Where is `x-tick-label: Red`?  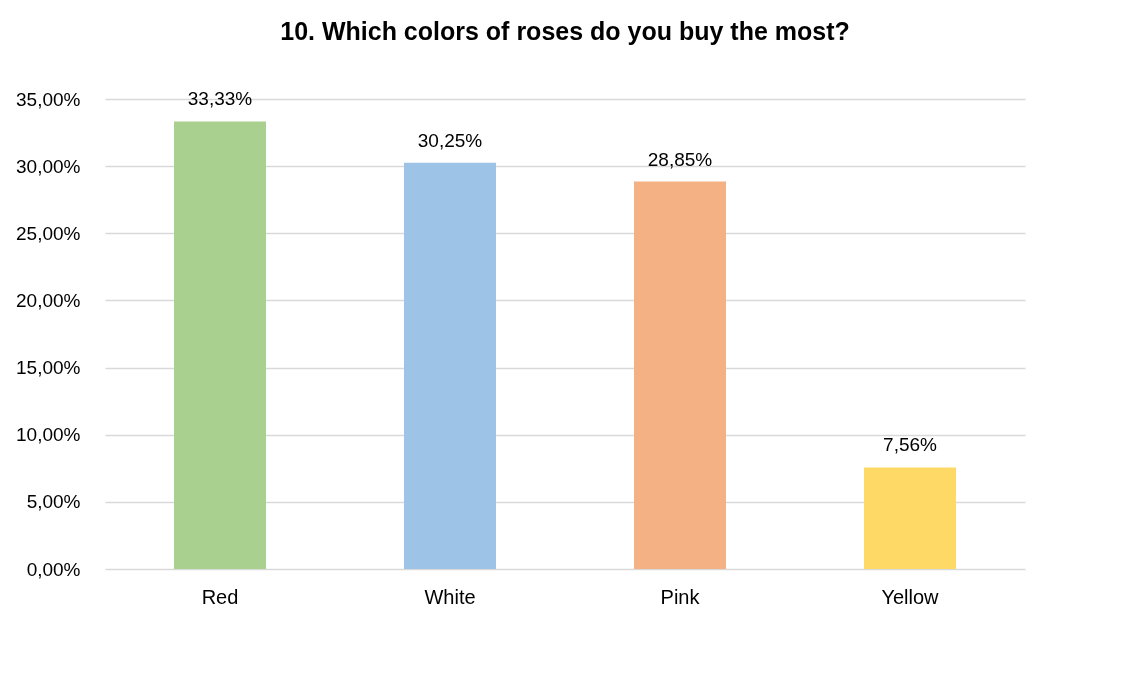 x-tick-label: Red is located at coordinates (220, 596).